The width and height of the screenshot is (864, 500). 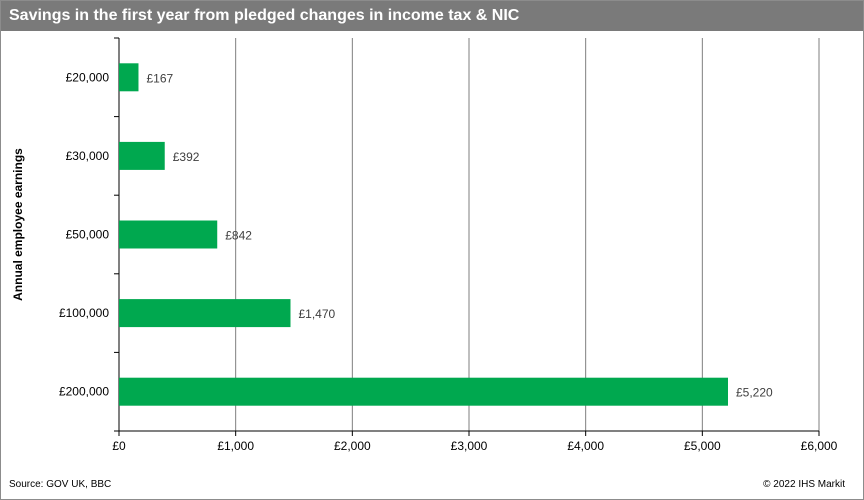 What do you see at coordinates (119, 446) in the screenshot?
I see `x-tick-label: £0` at bounding box center [119, 446].